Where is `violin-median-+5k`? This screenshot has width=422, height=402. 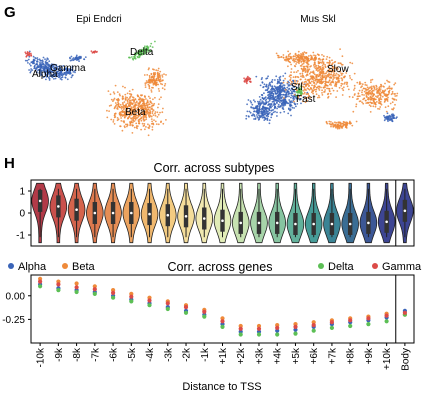
violin-median-+5k is located at coordinates (295, 224).